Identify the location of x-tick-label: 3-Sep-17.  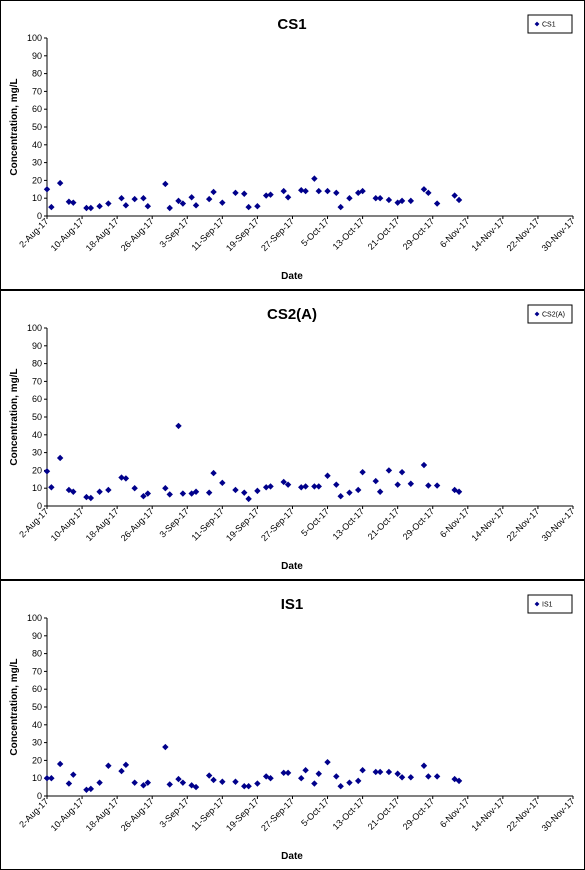
(173, 812).